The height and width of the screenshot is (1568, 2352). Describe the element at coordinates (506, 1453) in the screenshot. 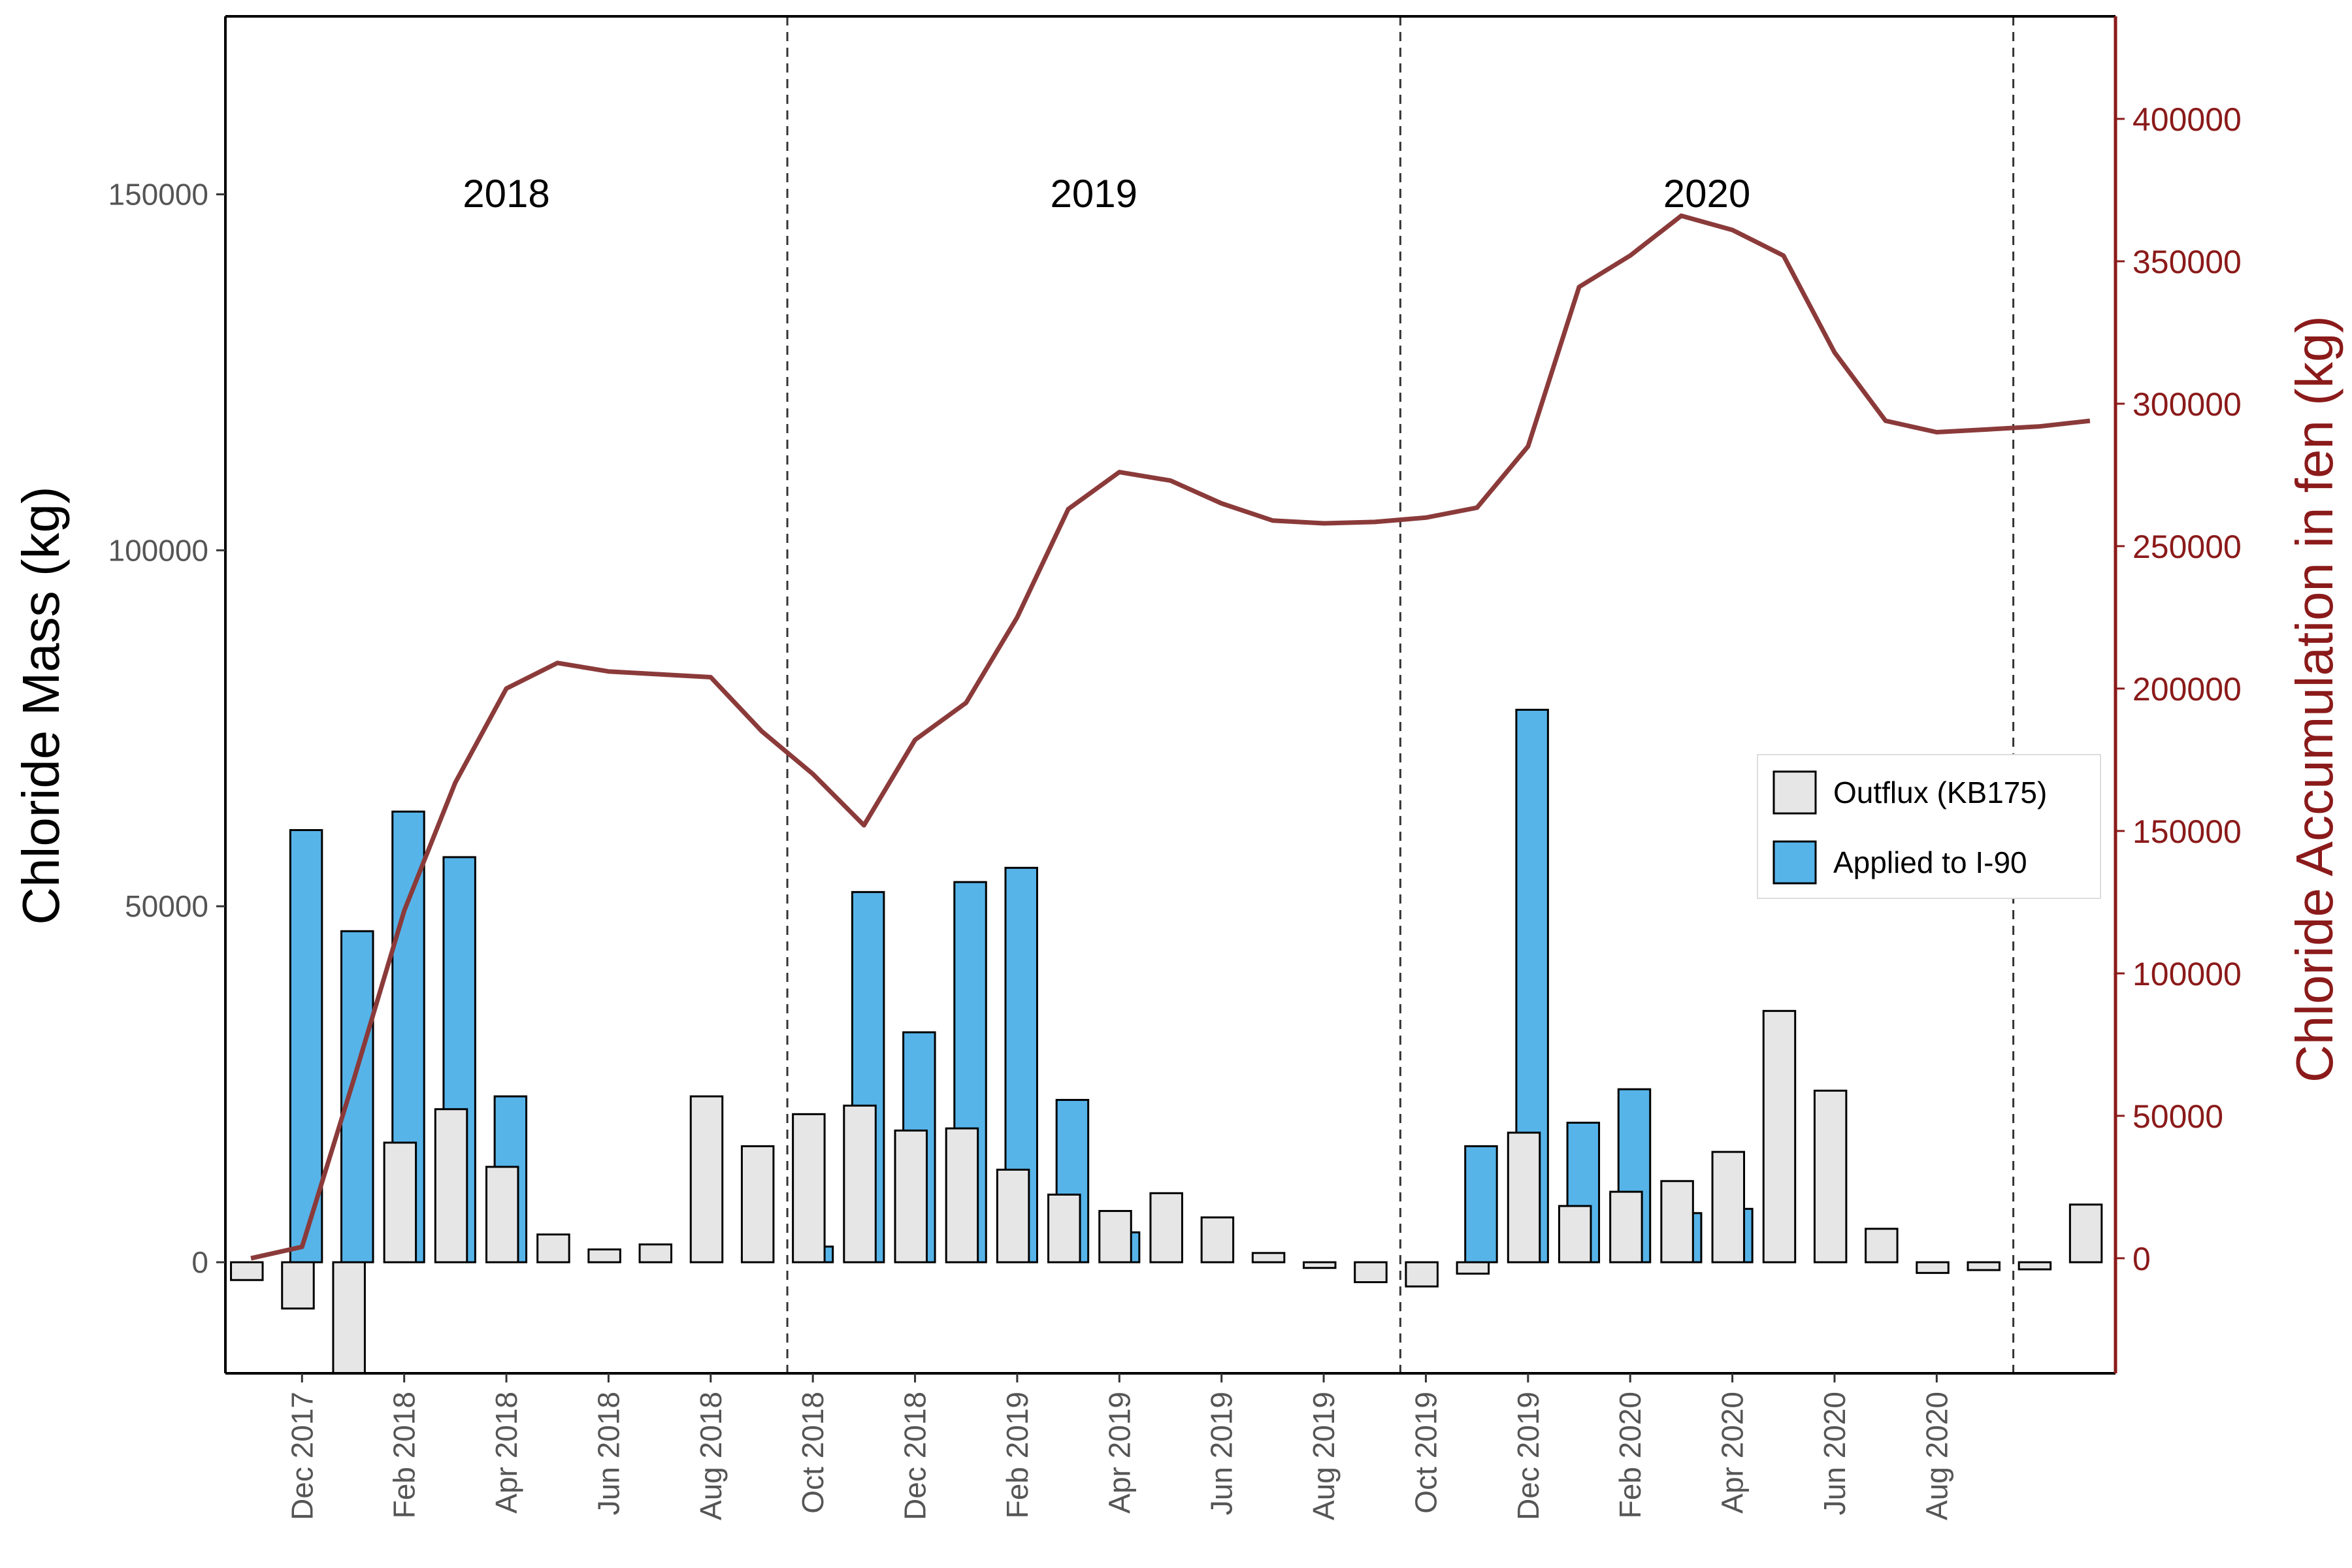

I see `x-tick-label: Apr 2018` at that location.